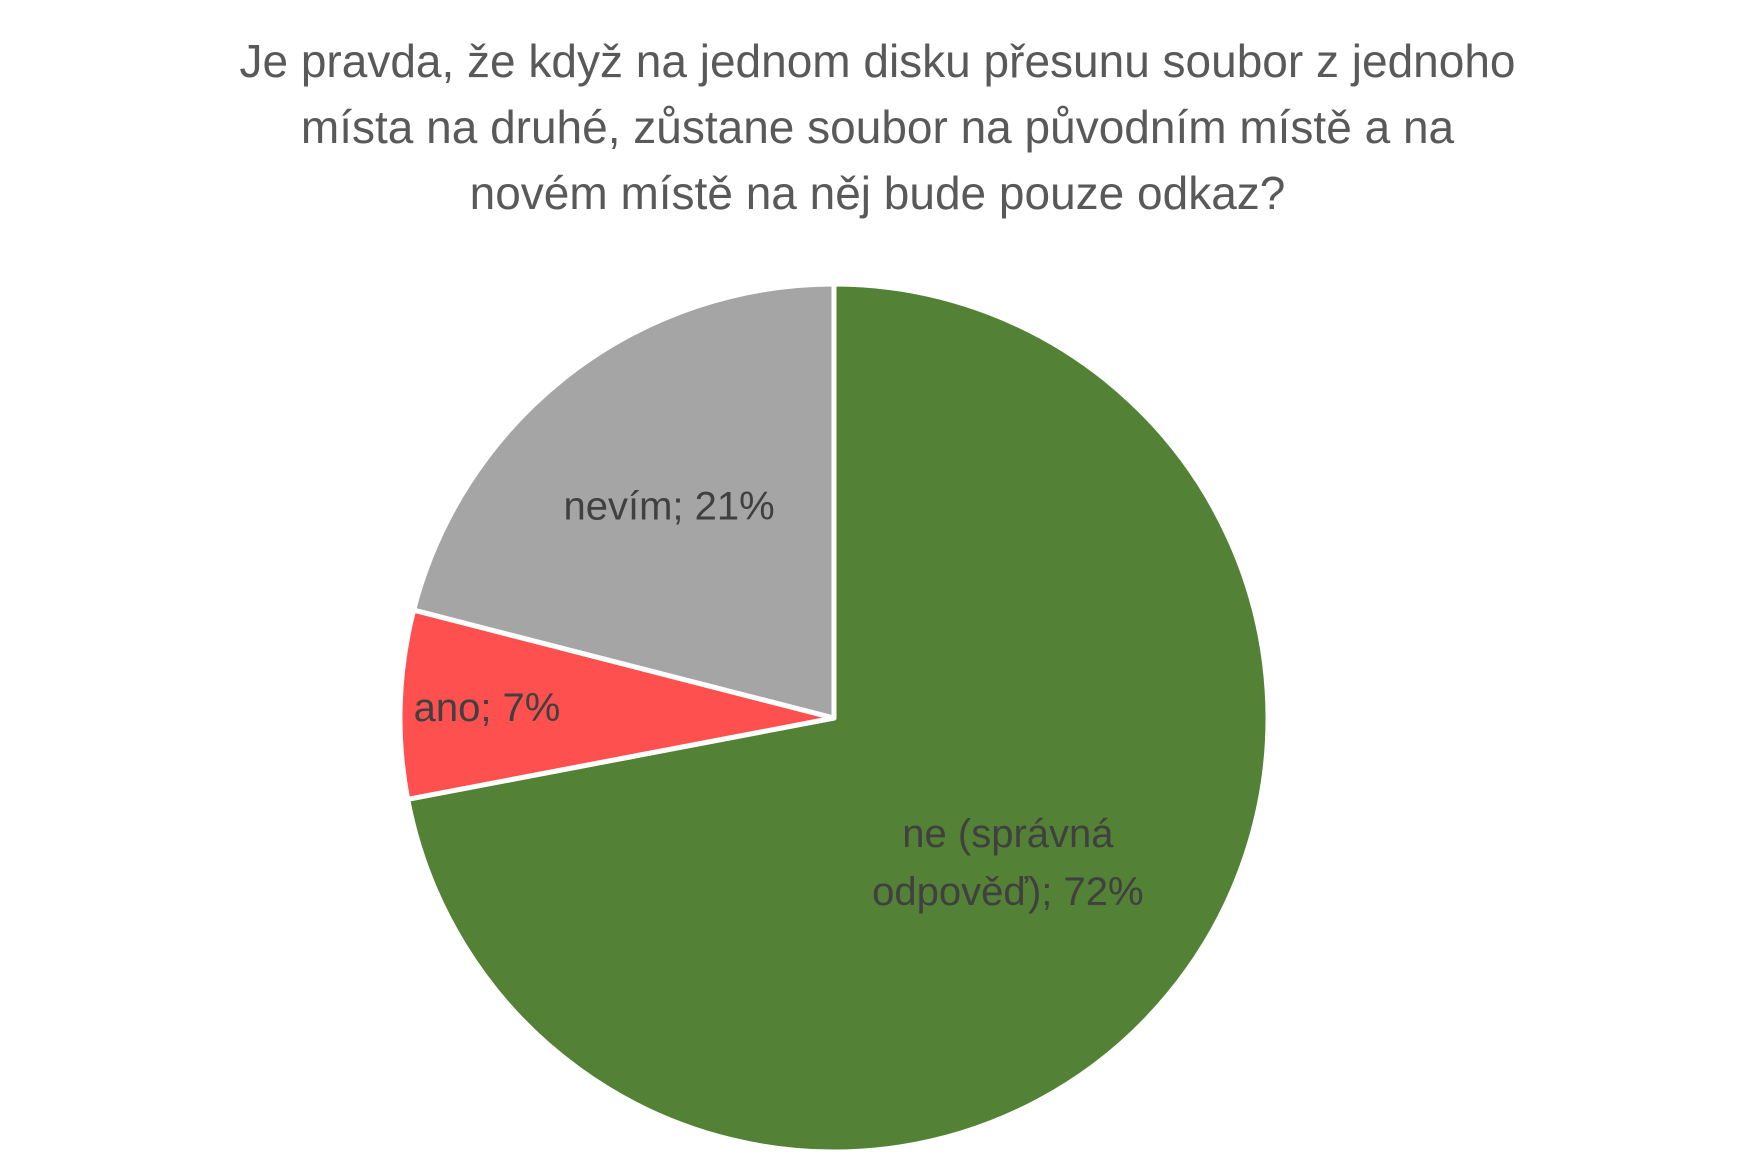  Describe the element at coordinates (1007, 863) in the screenshot. I see `data-label-ne-spravna-odpoved: ne (správná odpověď); 72%` at that location.